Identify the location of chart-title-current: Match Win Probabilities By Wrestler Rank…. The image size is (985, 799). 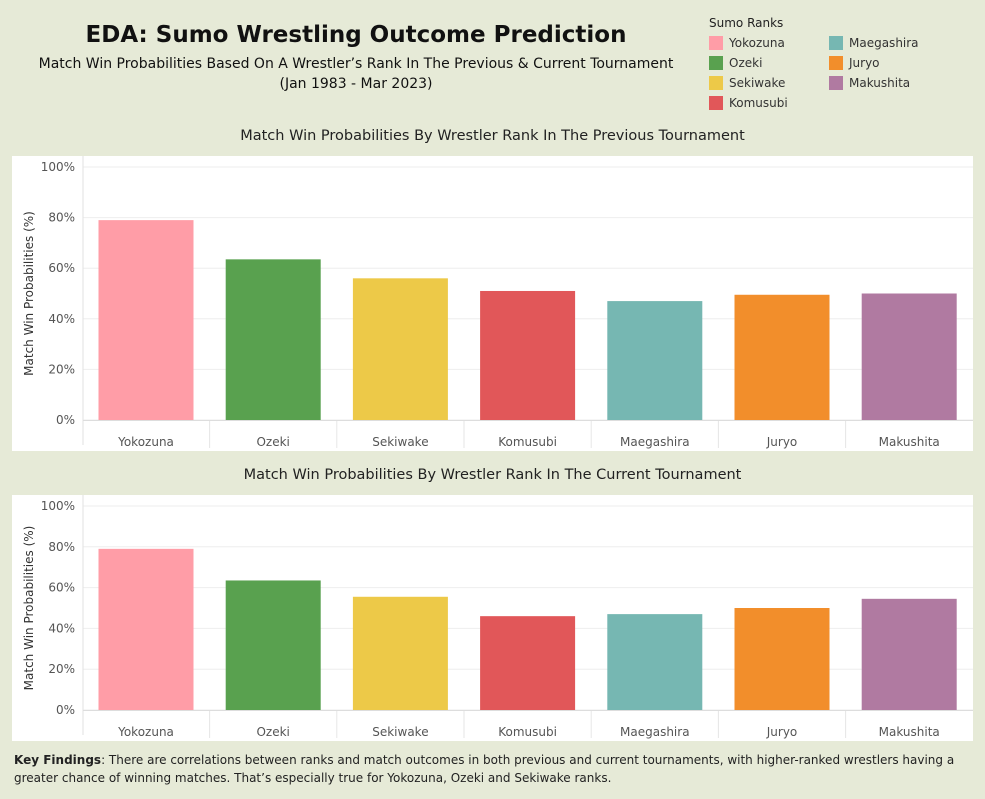
(492, 475).